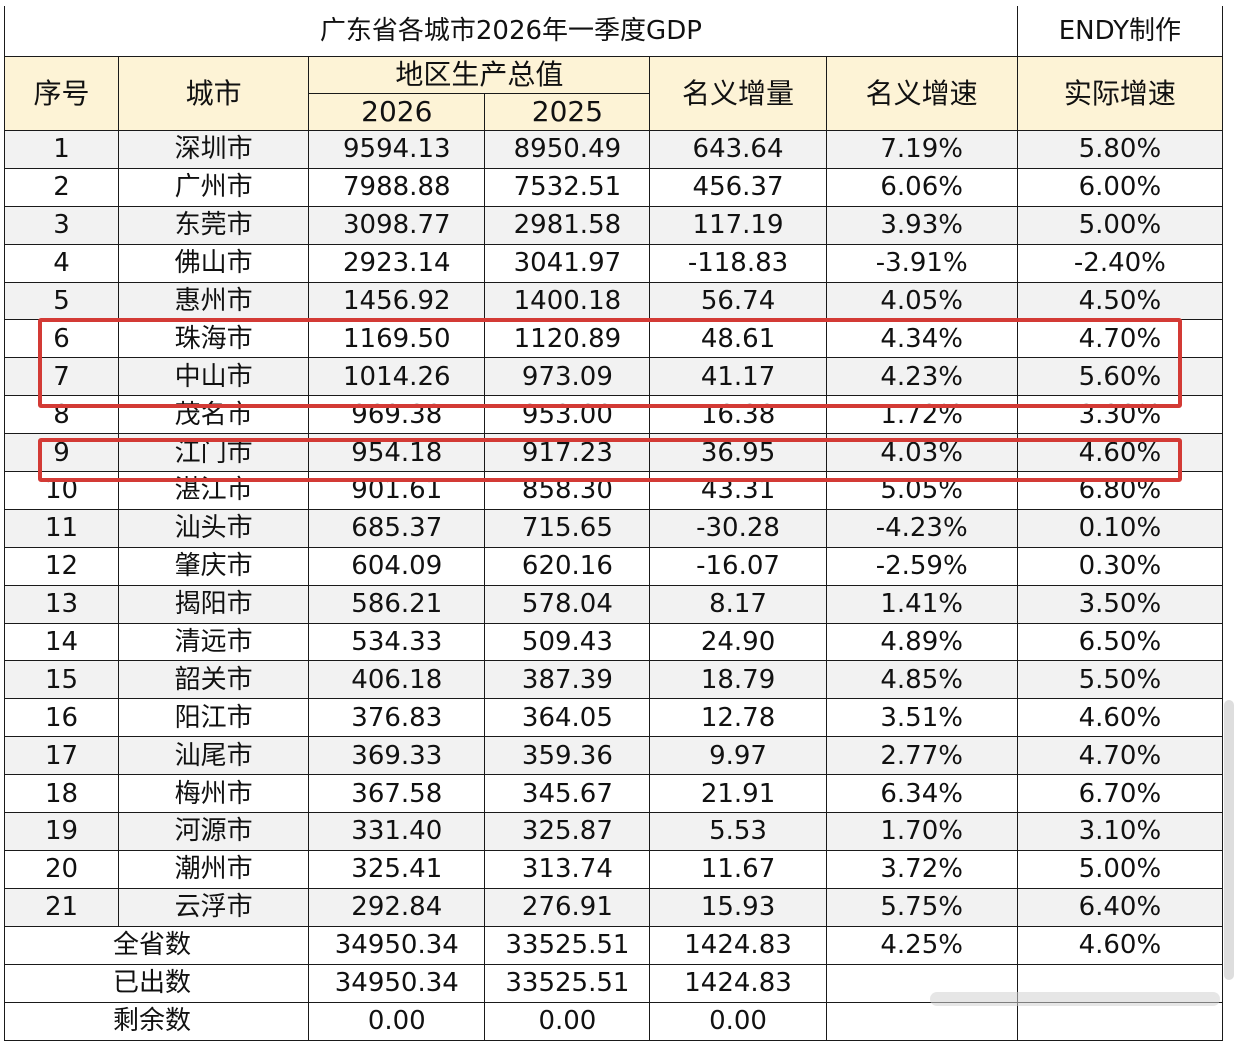  What do you see at coordinates (567, 680) in the screenshot?
I see `row-gdp-2025: 387.39` at bounding box center [567, 680].